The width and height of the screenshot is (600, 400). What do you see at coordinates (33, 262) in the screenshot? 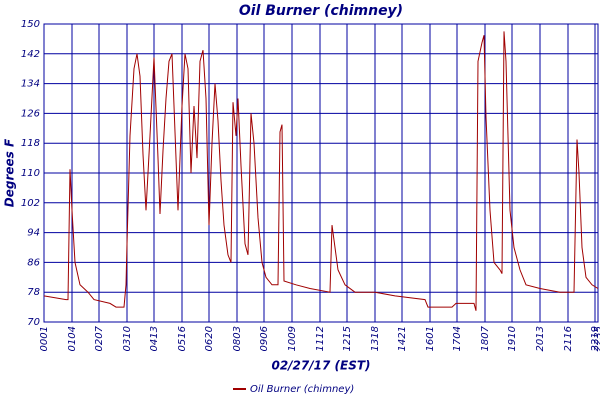
I see `y-tick-label: 86` at bounding box center [33, 262].